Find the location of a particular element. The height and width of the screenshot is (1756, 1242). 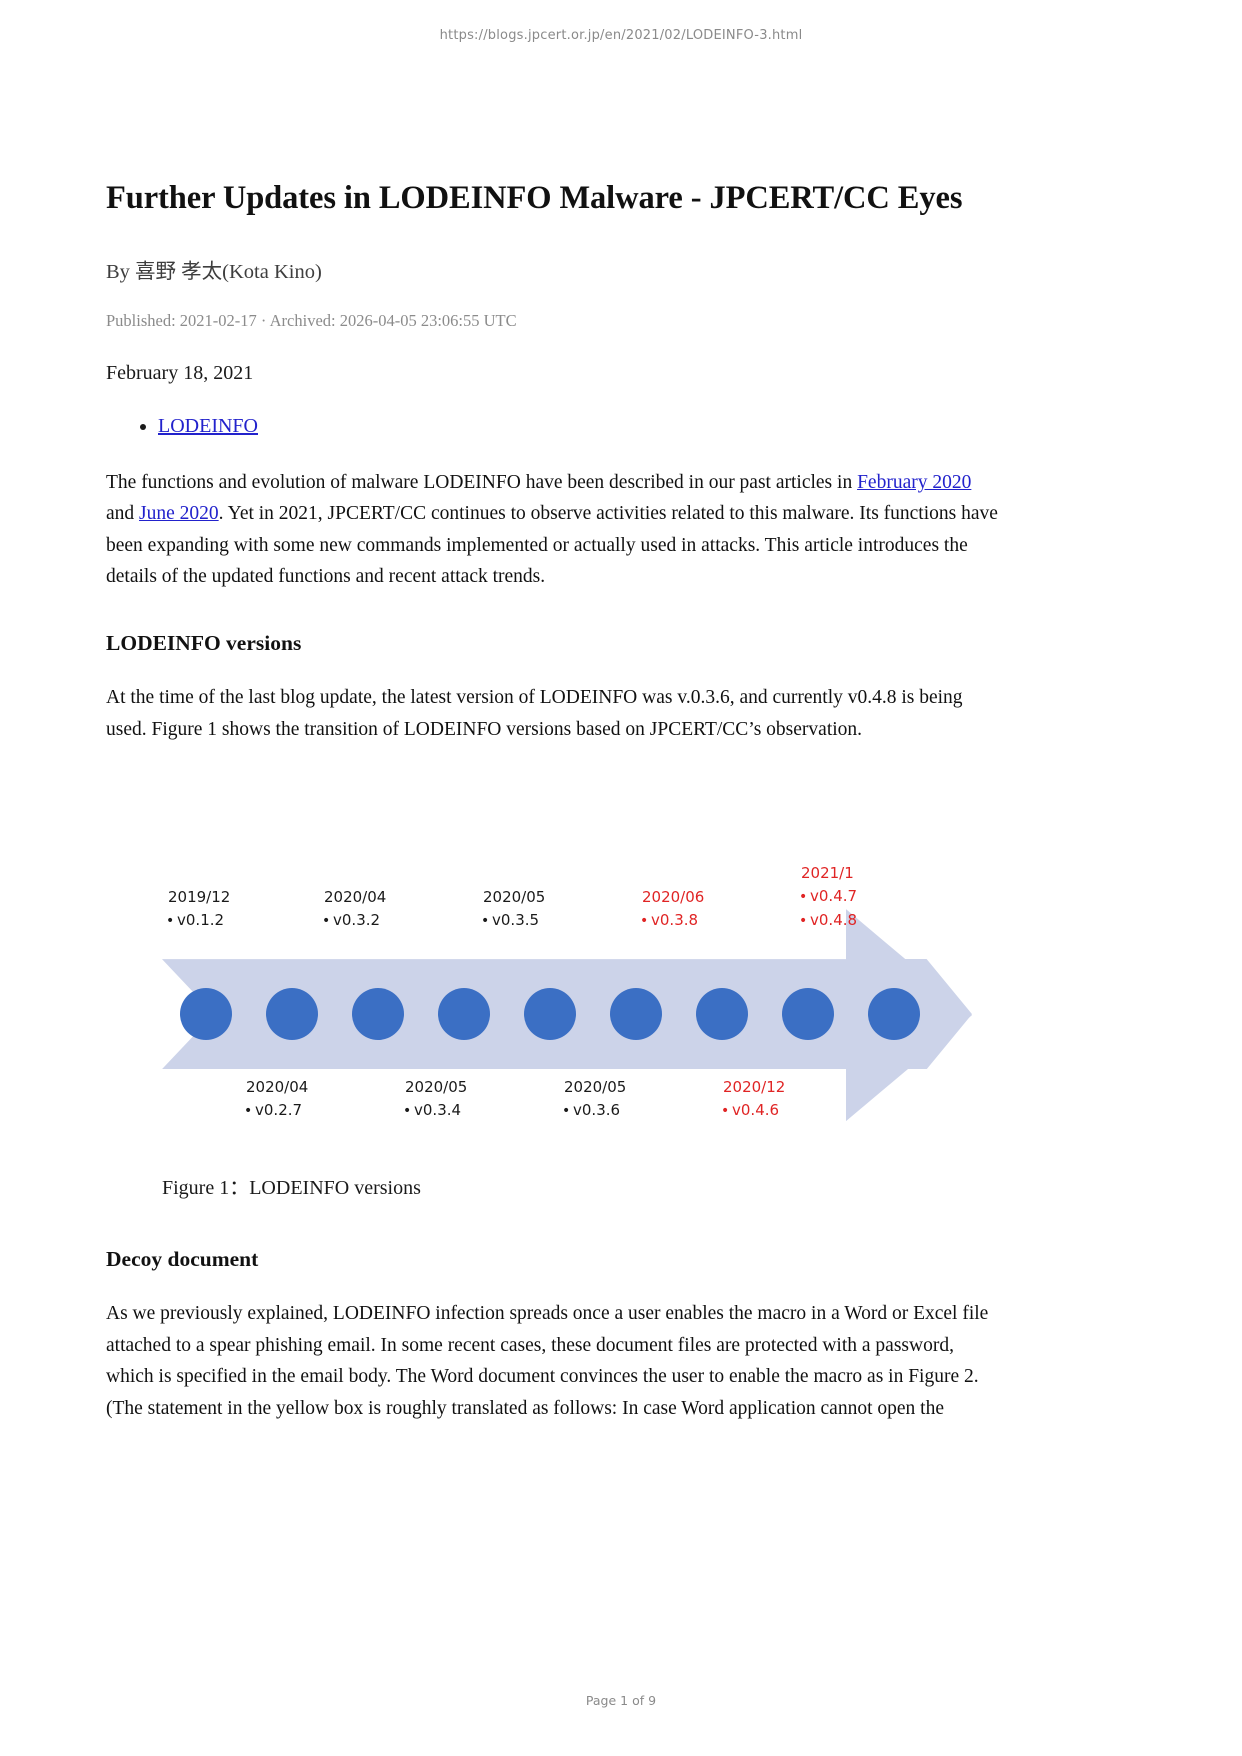

timeline-label-above: 2021/1 v0.4.7 v0.4.8 is located at coordinates (829, 897).